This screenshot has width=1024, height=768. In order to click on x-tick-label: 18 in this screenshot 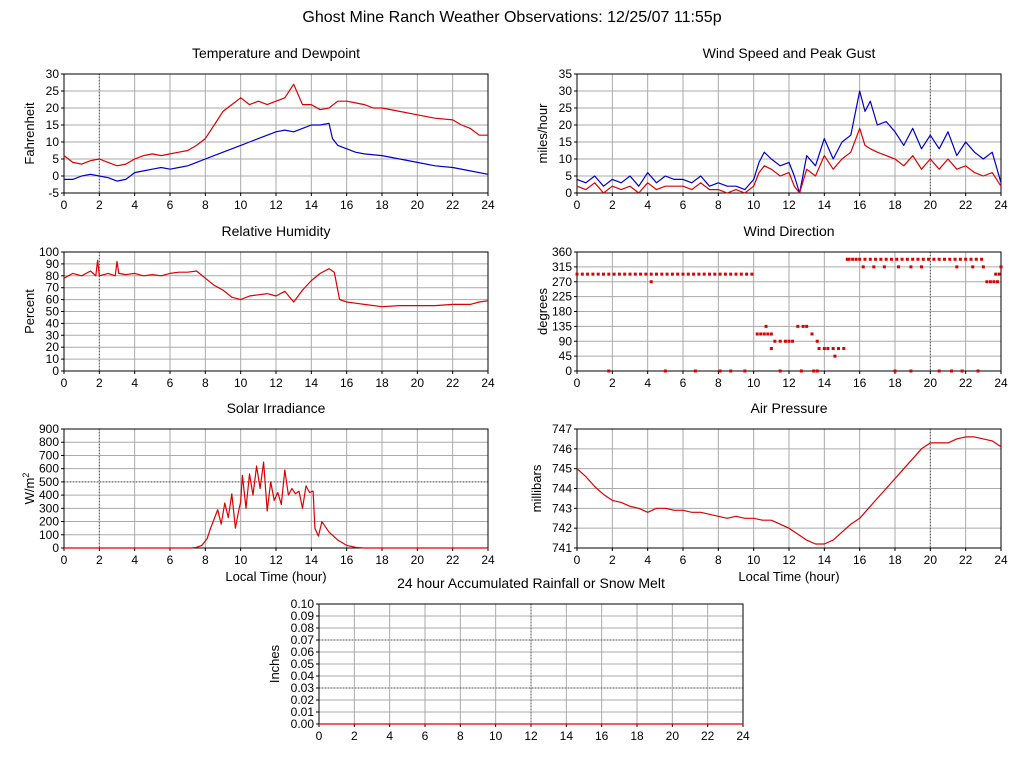, I will do `click(637, 736)`.